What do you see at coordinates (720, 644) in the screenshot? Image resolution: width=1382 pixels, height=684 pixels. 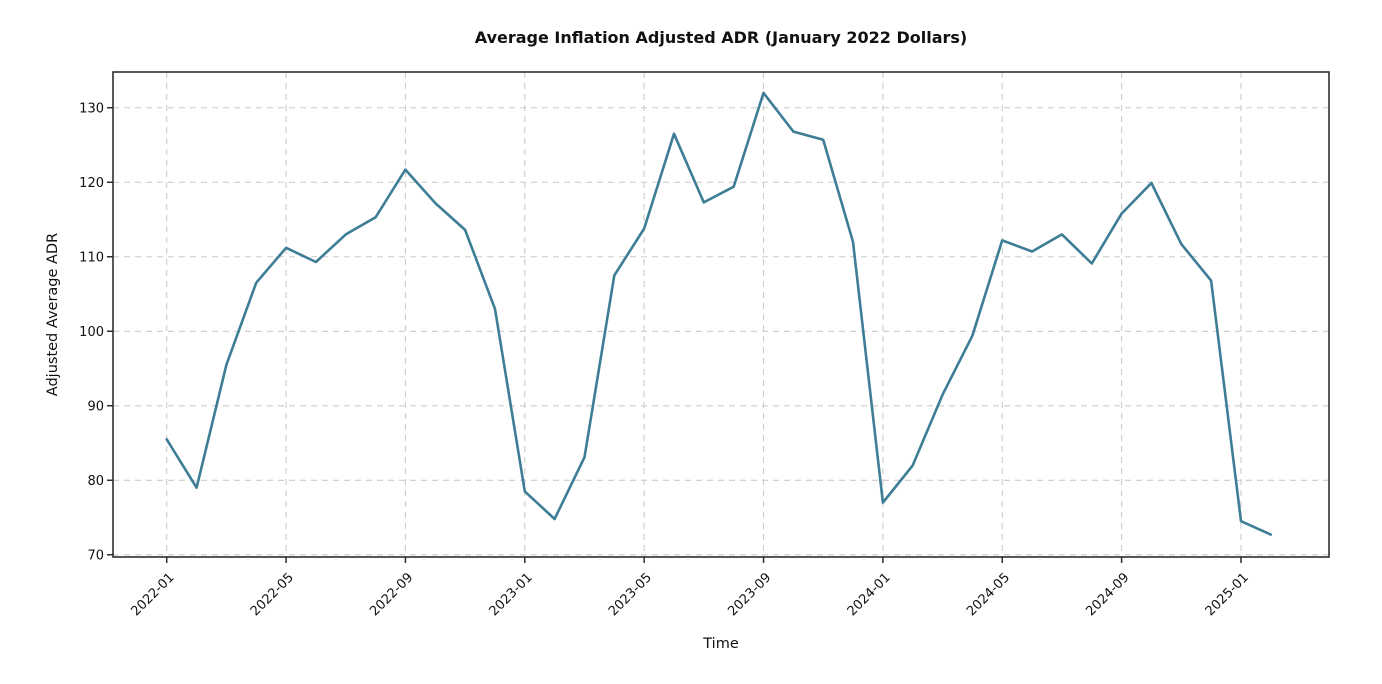 I see `x-axis-label: Time` at bounding box center [720, 644].